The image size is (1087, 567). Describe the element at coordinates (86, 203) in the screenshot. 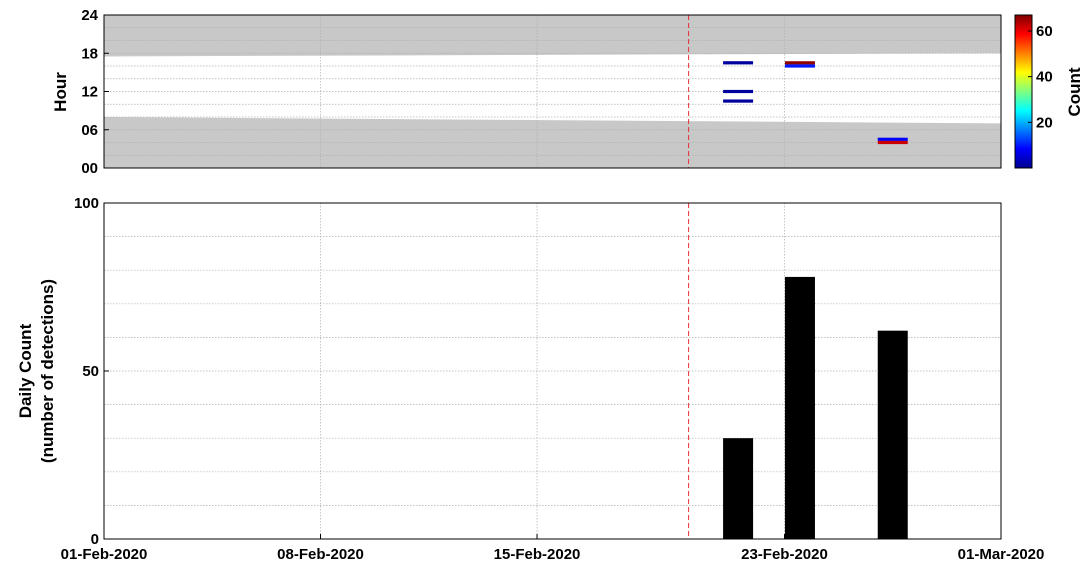

I see `y-tick-label: 100` at that location.